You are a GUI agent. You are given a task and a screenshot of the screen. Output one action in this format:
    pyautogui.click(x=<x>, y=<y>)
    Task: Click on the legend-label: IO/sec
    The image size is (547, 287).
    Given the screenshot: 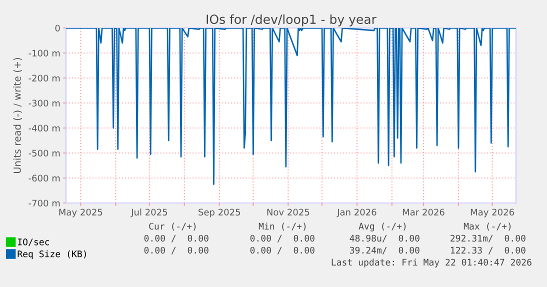 What is the action you would take?
    pyautogui.click(x=34, y=242)
    